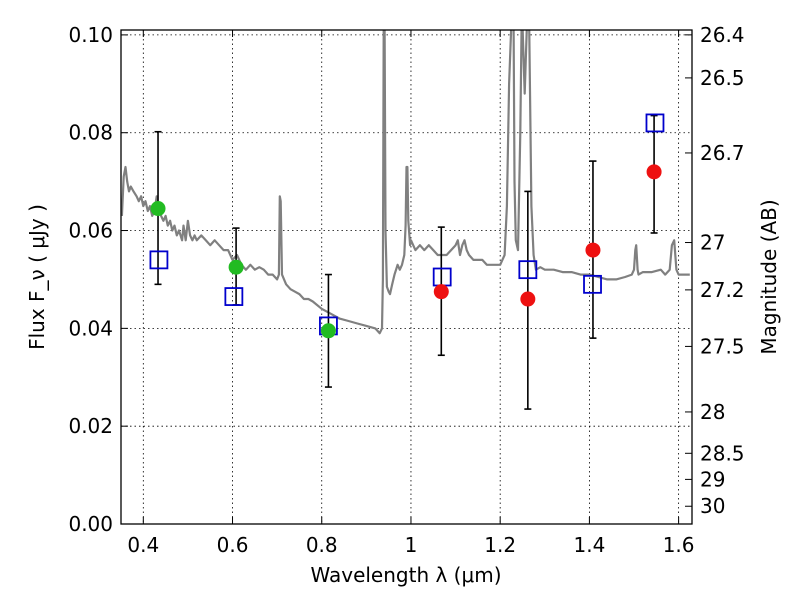 The width and height of the screenshot is (800, 600). I want to click on x-axis-label: Wavelength λ (μm), so click(405, 575).